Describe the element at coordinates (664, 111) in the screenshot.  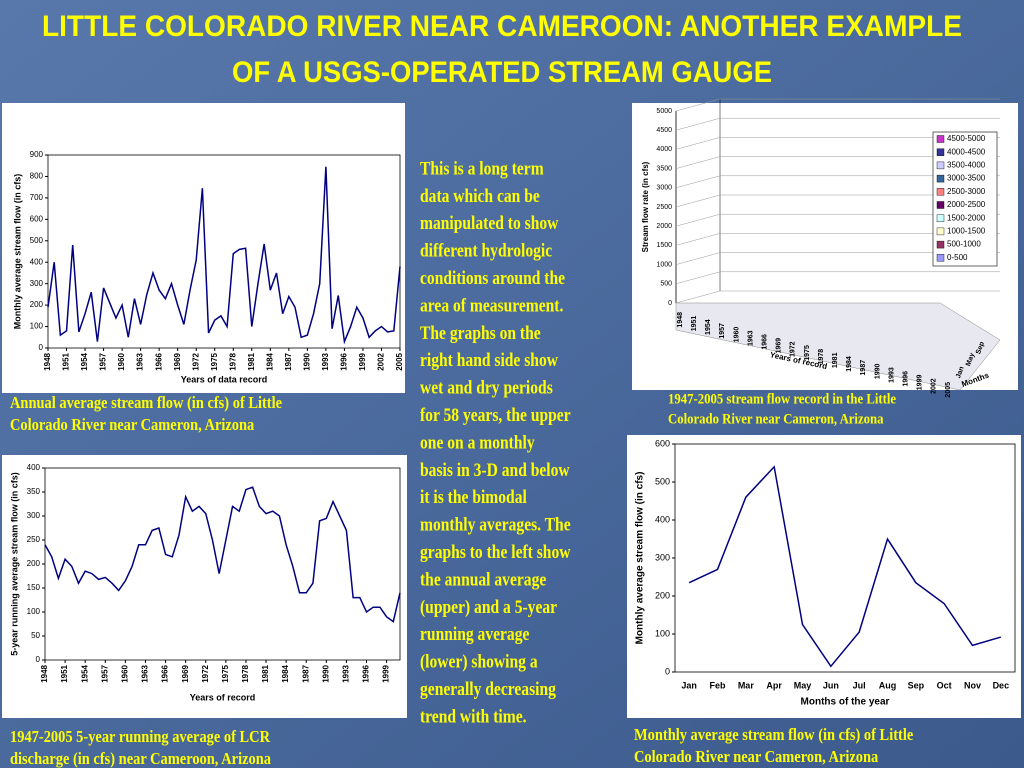
I see `y-tick-label: 5000` at that location.